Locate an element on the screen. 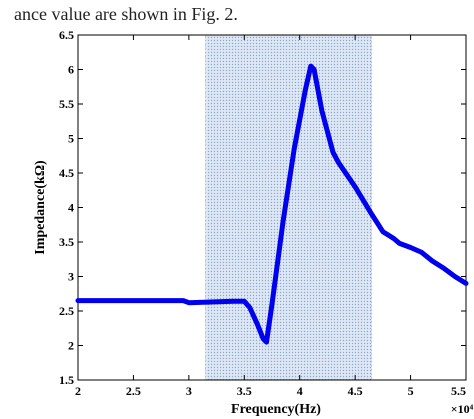 This screenshot has width=474, height=419. x-tick-label: 2.5 is located at coordinates (133, 391).